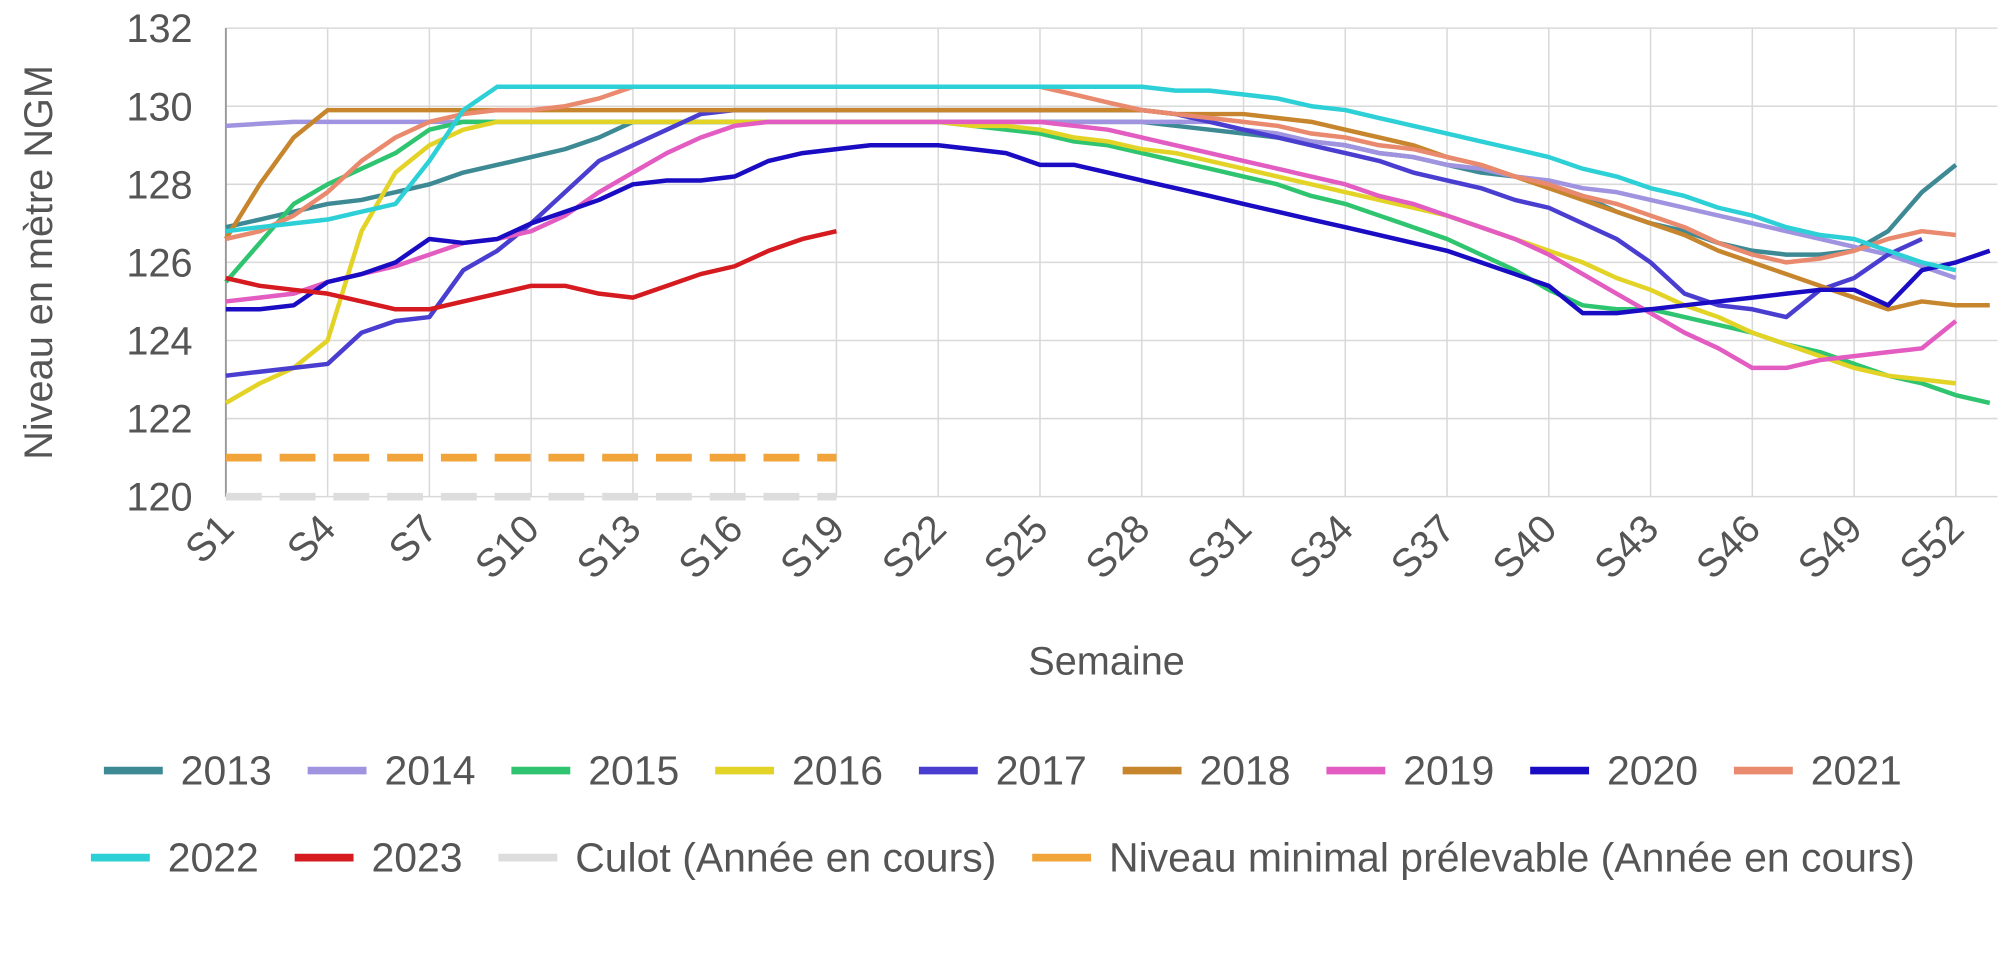 The width and height of the screenshot is (2007, 969). I want to click on x-tick-label: S4, so click(311, 538).